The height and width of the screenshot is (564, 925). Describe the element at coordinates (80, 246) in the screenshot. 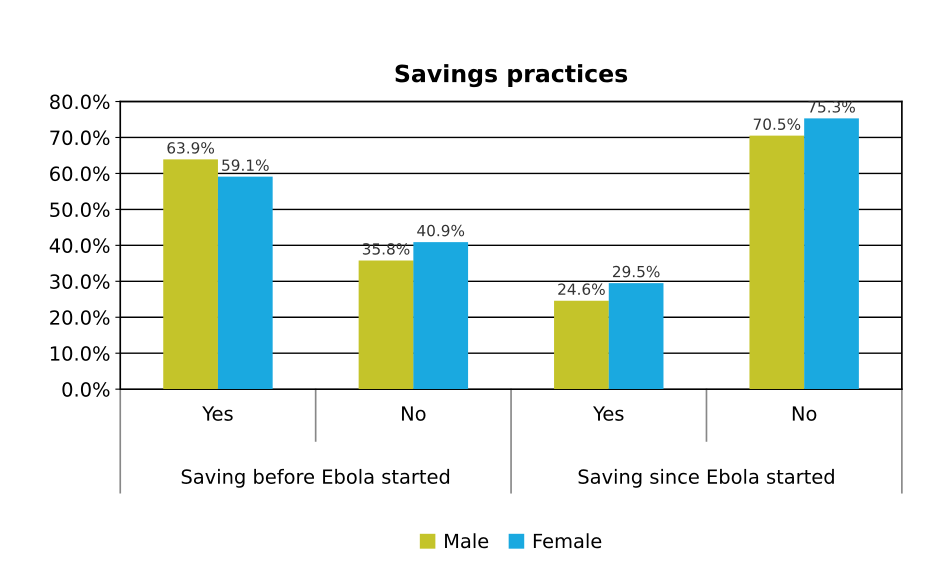

I see `y-tick-label: 40.0%` at that location.